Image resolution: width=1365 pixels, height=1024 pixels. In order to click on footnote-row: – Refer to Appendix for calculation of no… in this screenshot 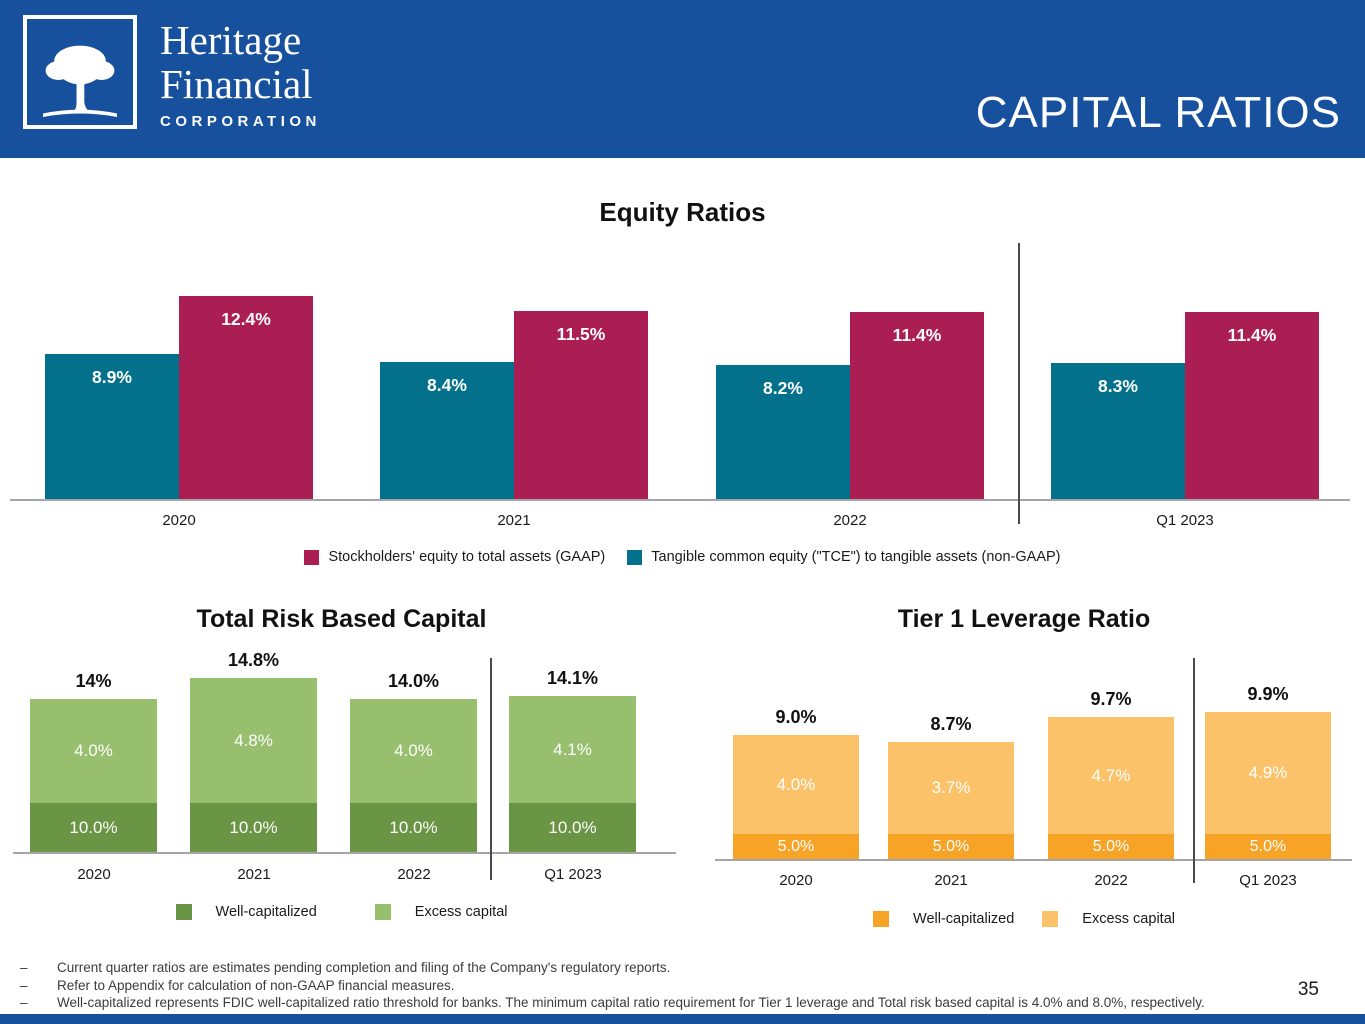, I will do `click(655, 986)`.